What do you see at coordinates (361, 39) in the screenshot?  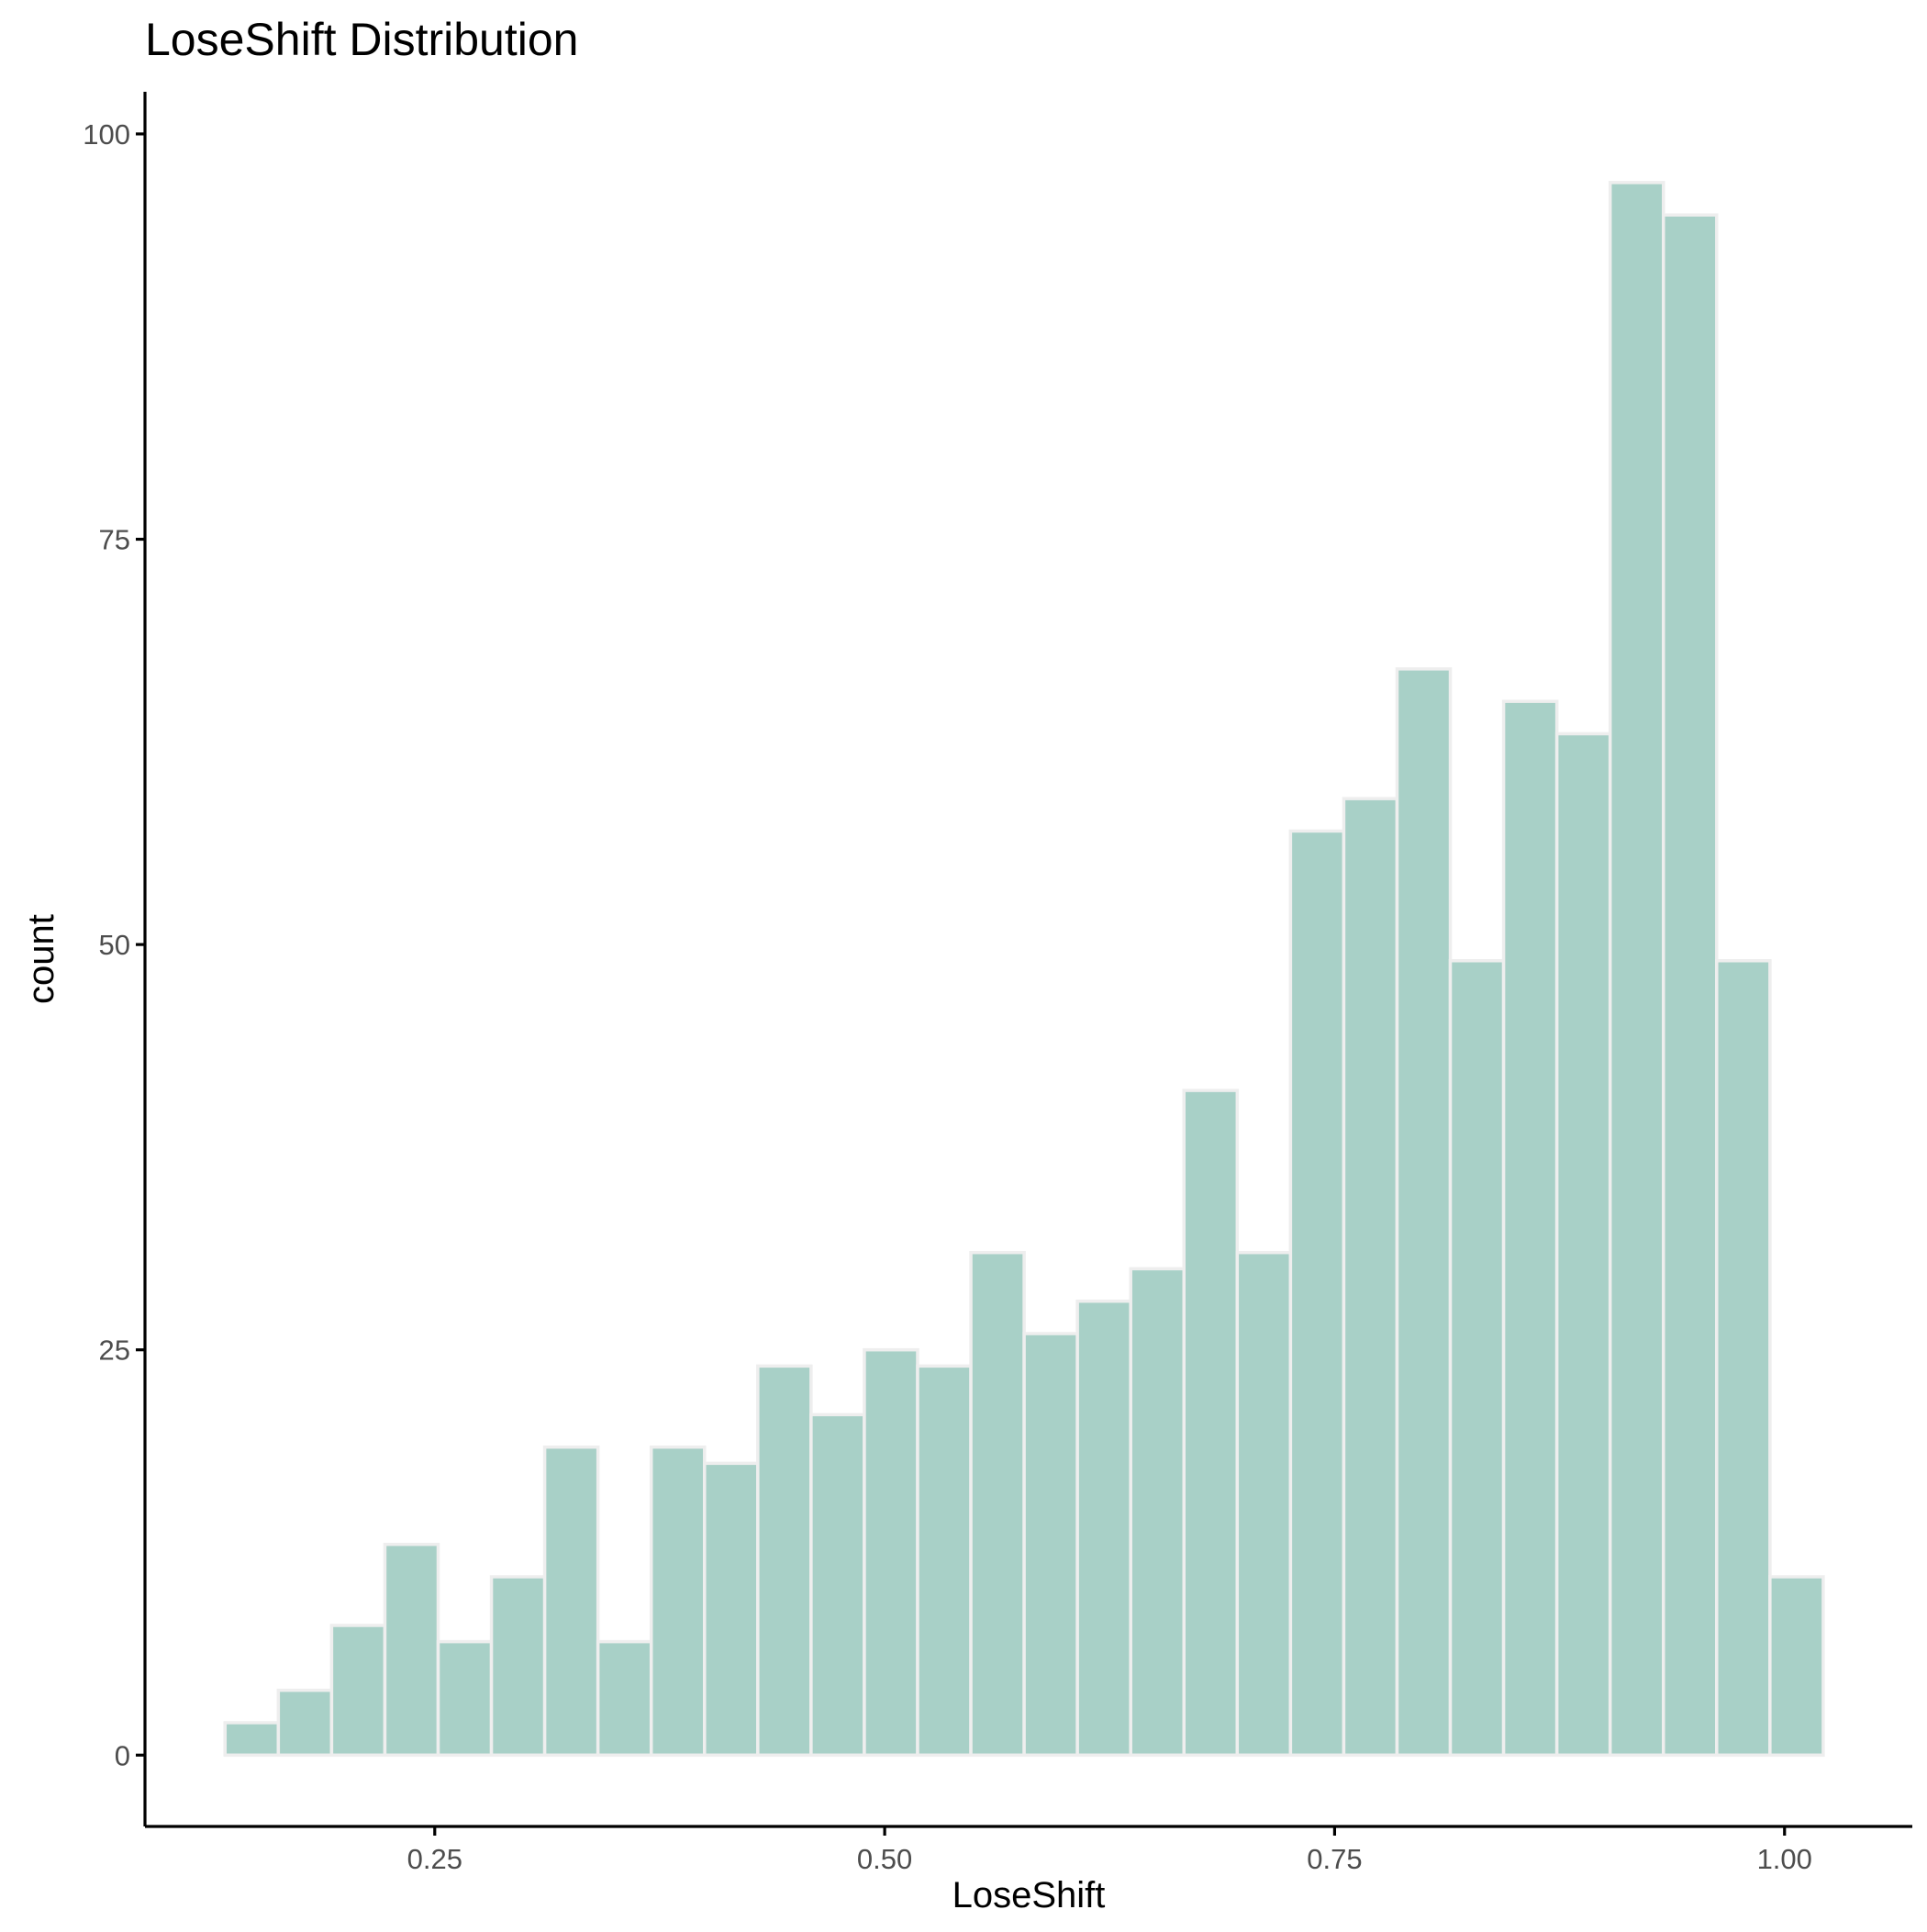 I see `chart-title: LoseShift Distribution` at bounding box center [361, 39].